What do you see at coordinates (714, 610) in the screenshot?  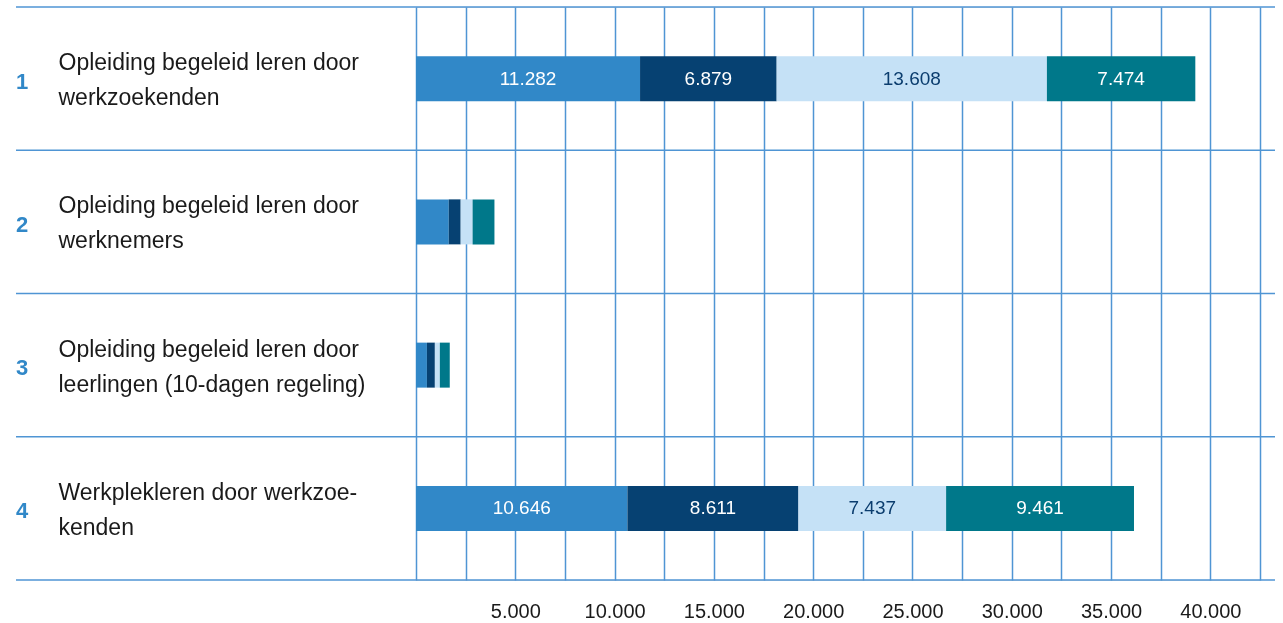 I see `x-tick-label: 15.000` at bounding box center [714, 610].